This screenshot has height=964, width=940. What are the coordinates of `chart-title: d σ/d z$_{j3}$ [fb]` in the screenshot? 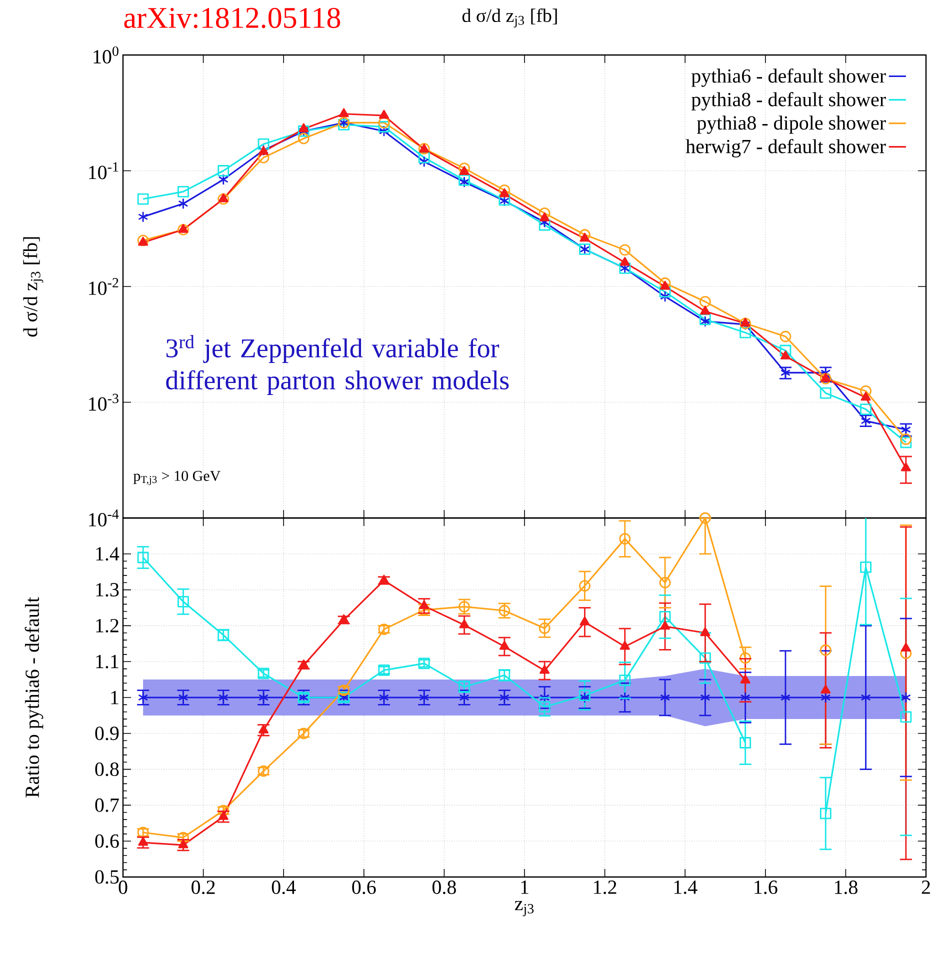 It's located at (509, 18).